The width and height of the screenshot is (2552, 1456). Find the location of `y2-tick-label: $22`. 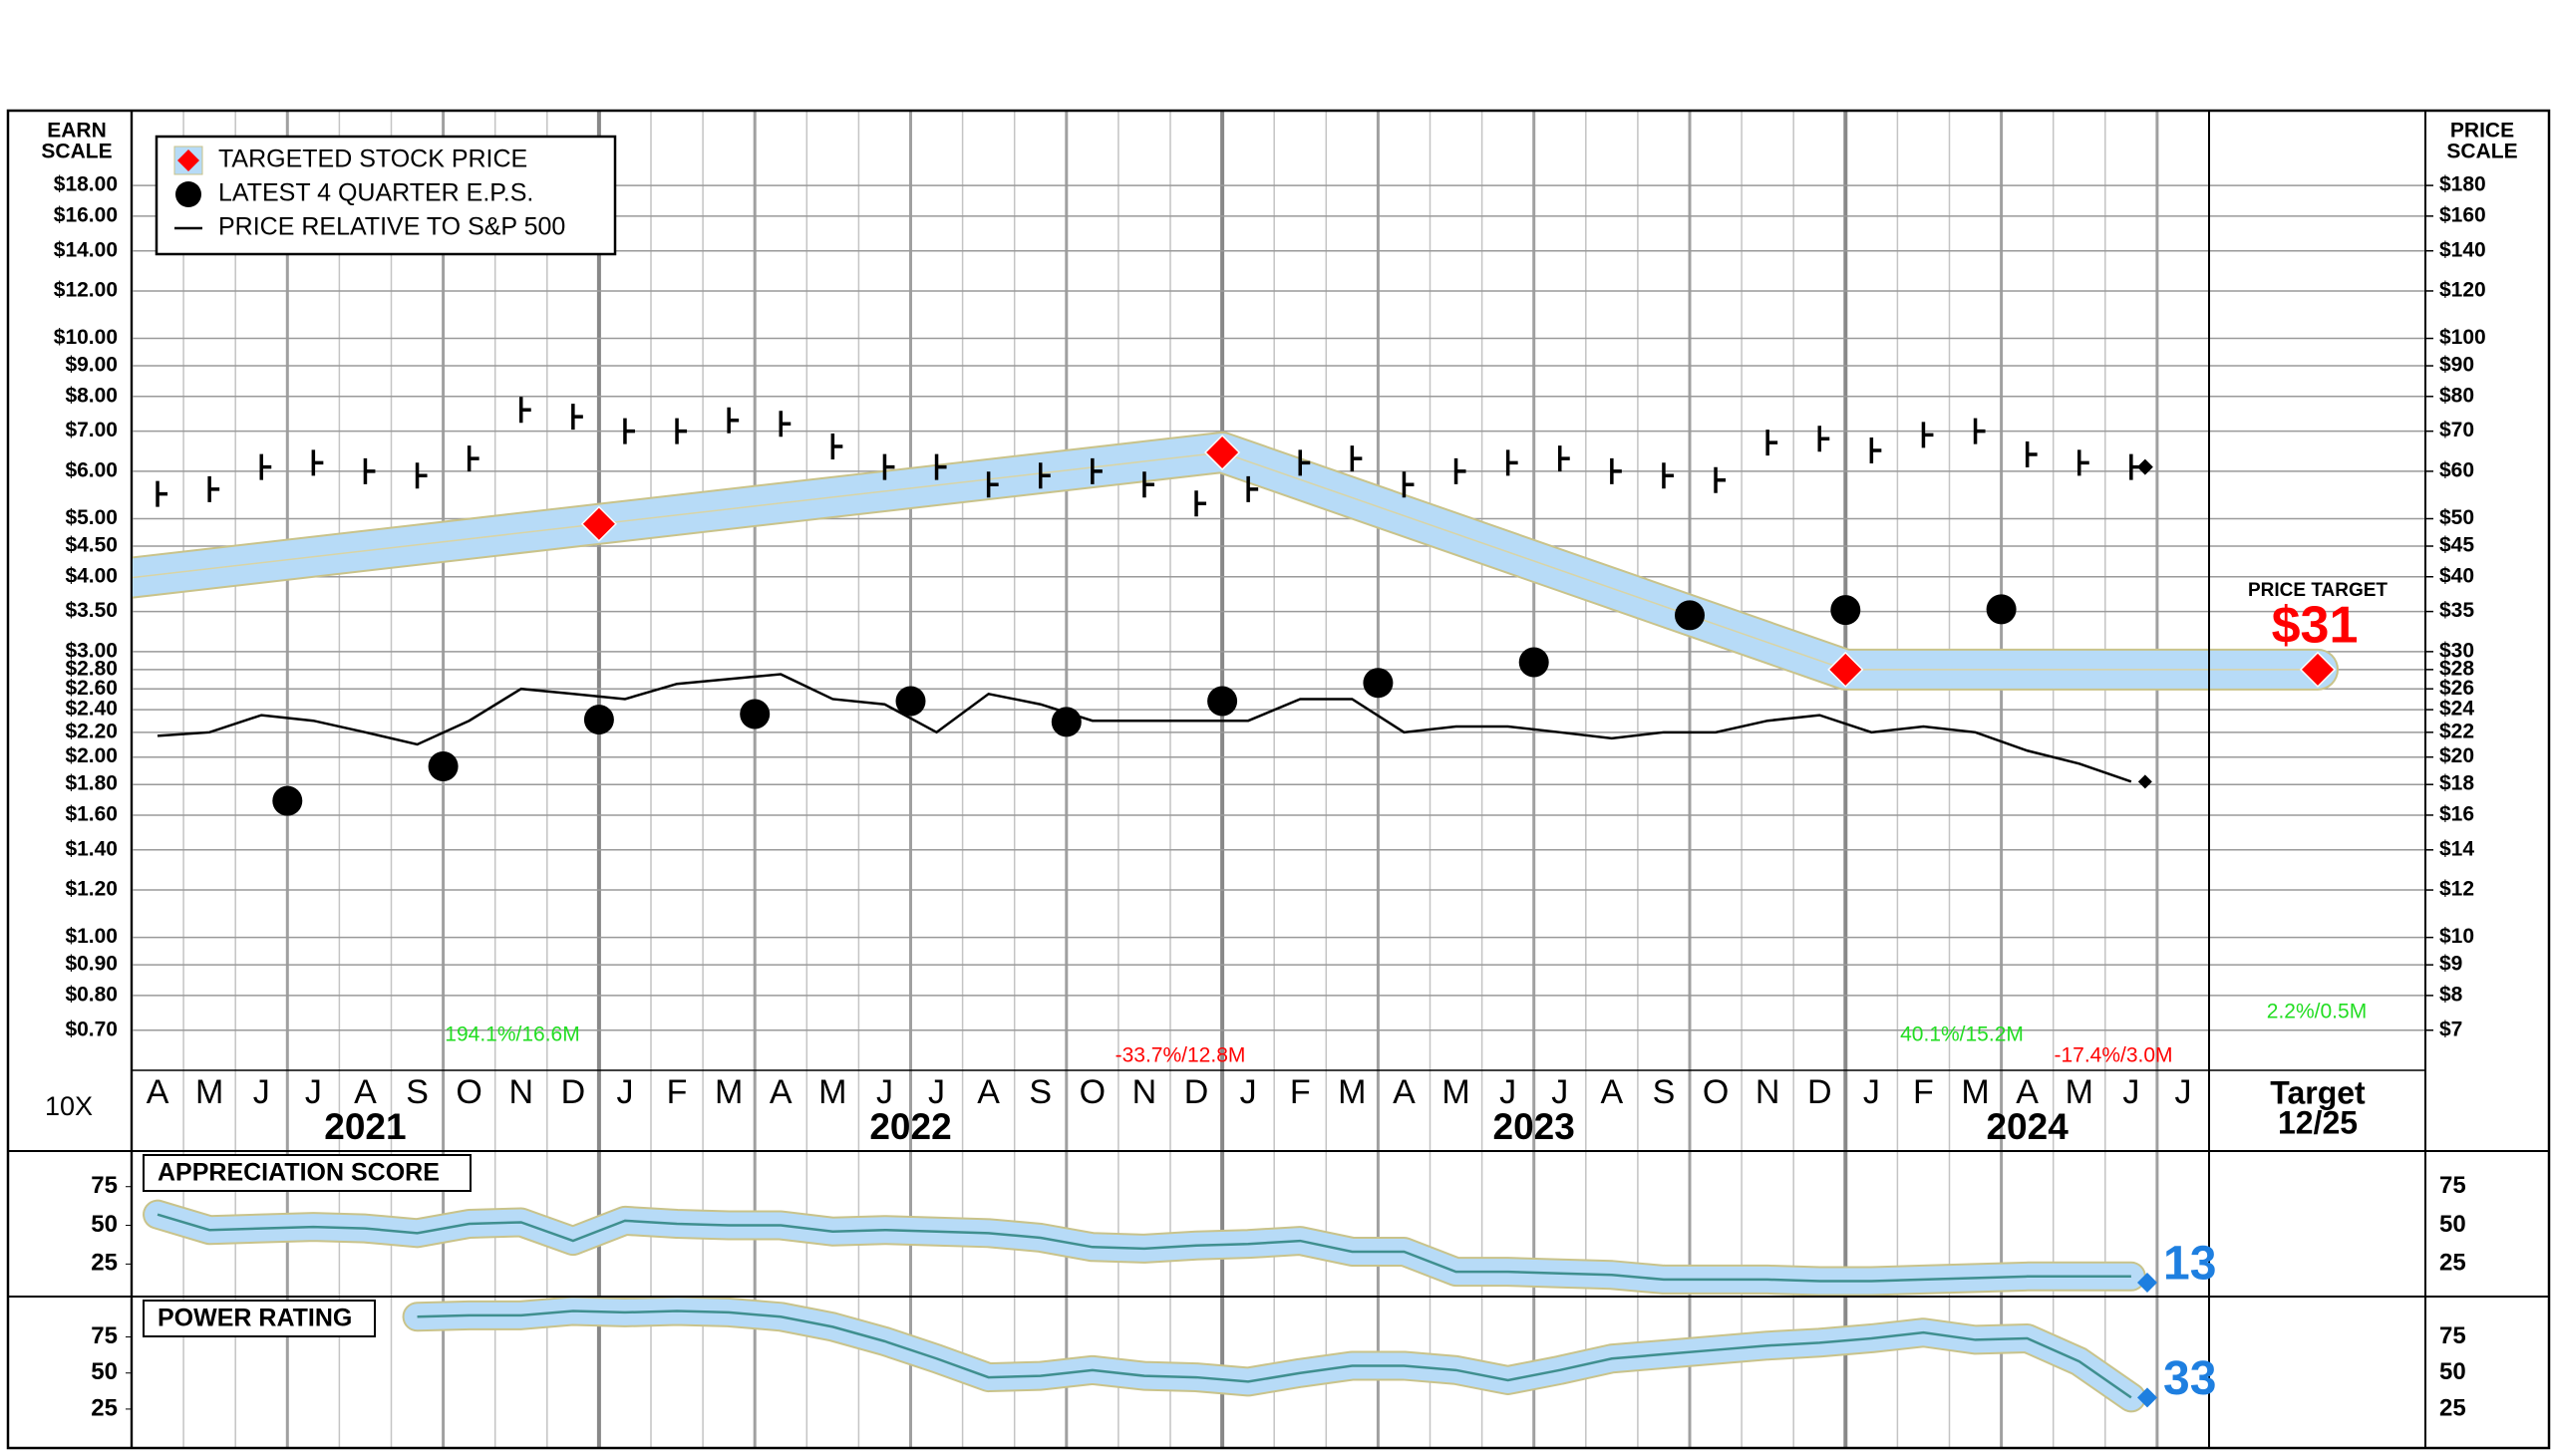

y2-tick-label: $22 is located at coordinates (2456, 731).